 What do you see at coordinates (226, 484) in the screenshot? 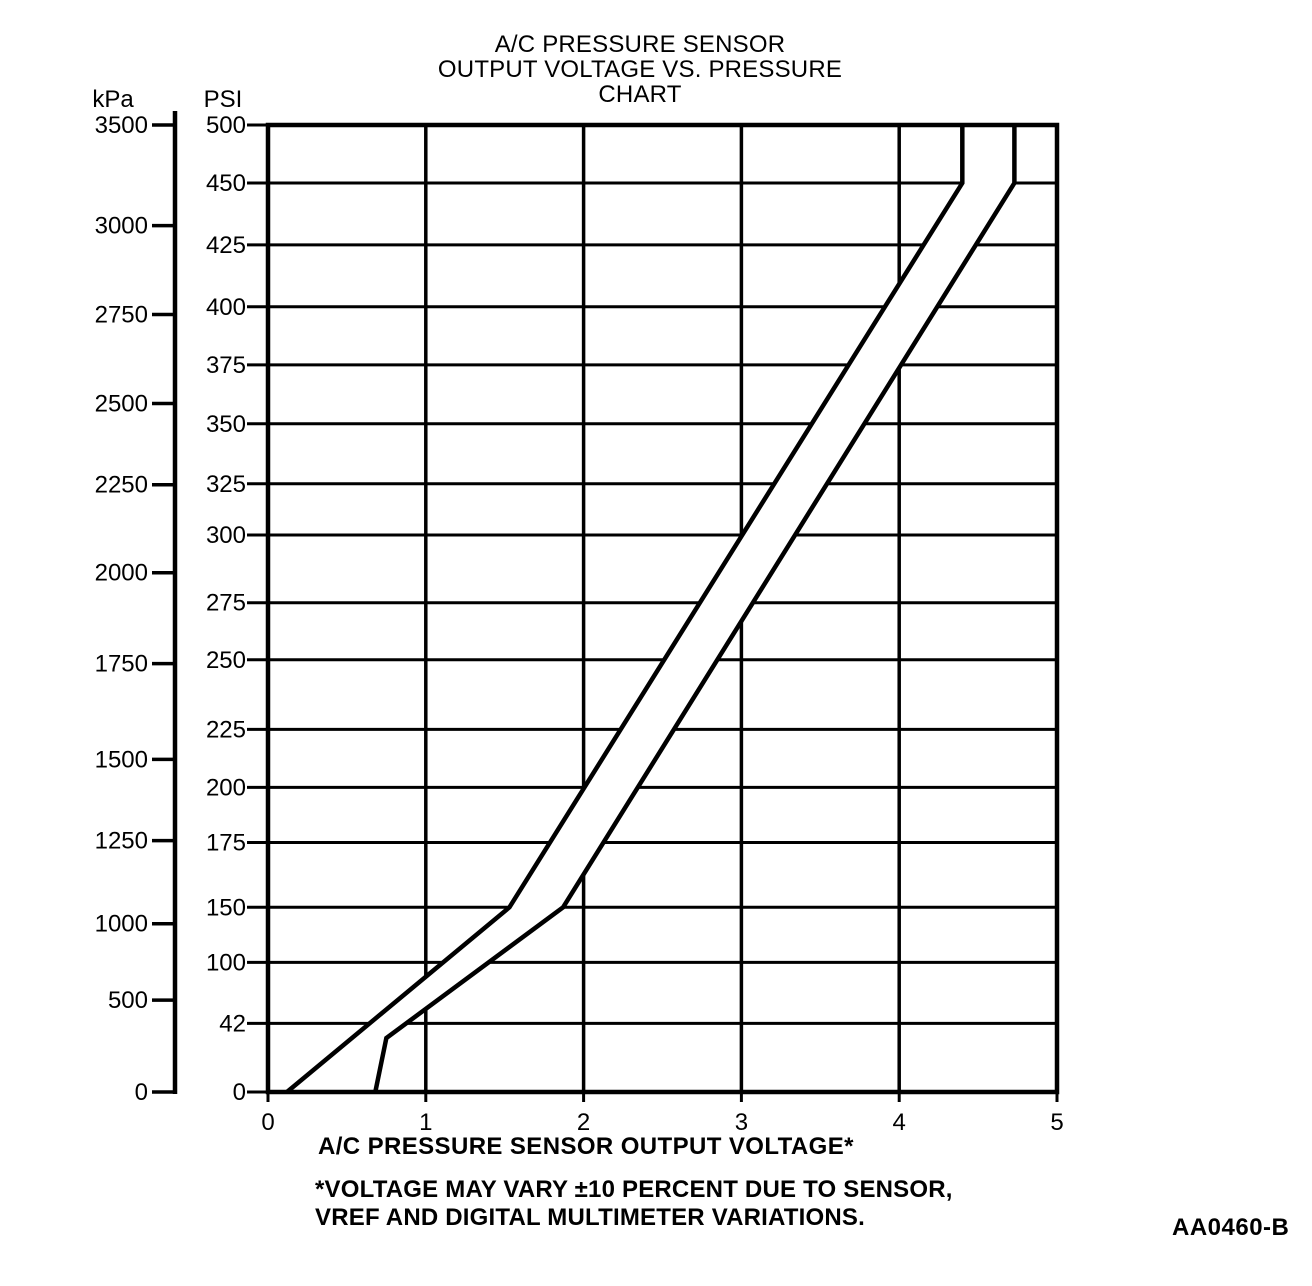
I see `psi-tick-label: 325` at bounding box center [226, 484].